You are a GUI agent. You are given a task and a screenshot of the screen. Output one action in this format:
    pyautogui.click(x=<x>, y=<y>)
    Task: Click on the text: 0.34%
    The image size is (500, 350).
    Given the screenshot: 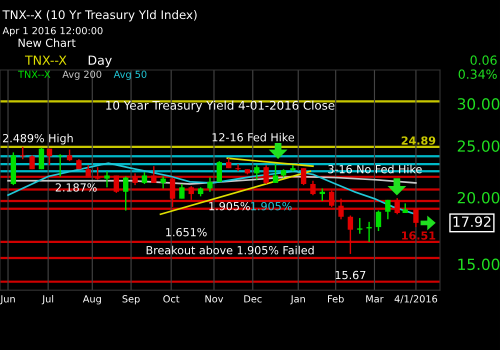 What is the action you would take?
    pyautogui.click(x=477, y=74)
    